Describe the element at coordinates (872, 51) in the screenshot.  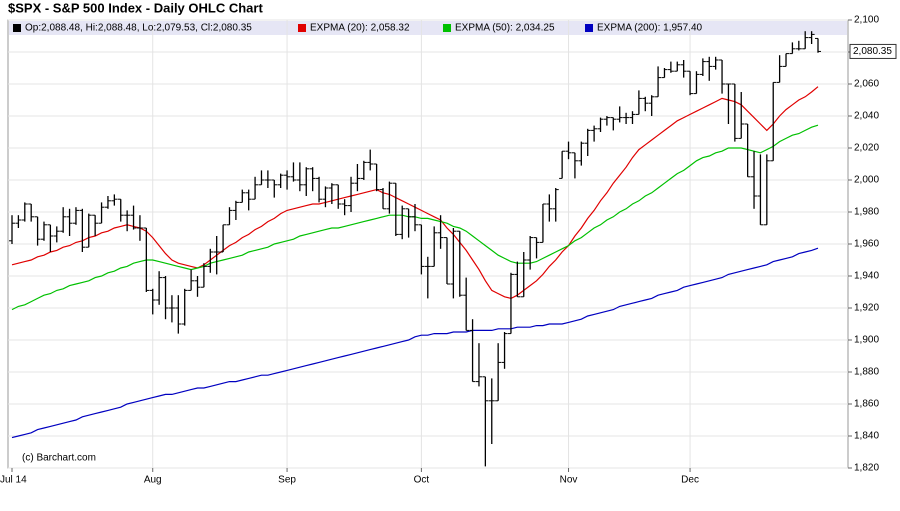
I see `last-close-label: 2,080.35` at that location.